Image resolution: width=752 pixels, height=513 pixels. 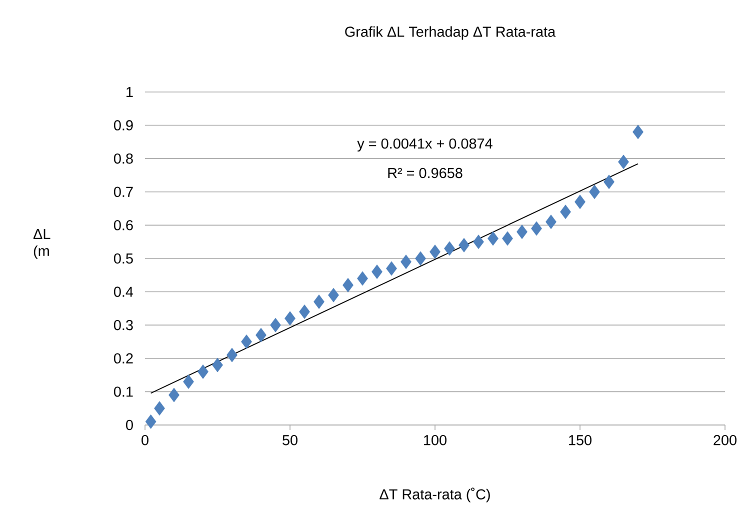 What do you see at coordinates (129, 92) in the screenshot?
I see `y-tick-label: 1` at bounding box center [129, 92].